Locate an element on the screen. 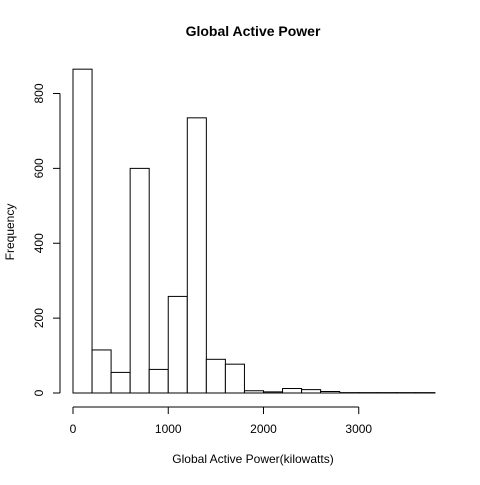 This screenshot has height=485, width=480. x-tick-label: 1000 is located at coordinates (168, 429).